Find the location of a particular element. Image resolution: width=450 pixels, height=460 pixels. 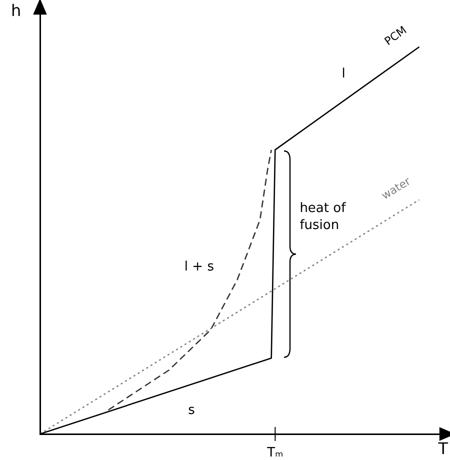

annotation: l + s is located at coordinates (199, 267).